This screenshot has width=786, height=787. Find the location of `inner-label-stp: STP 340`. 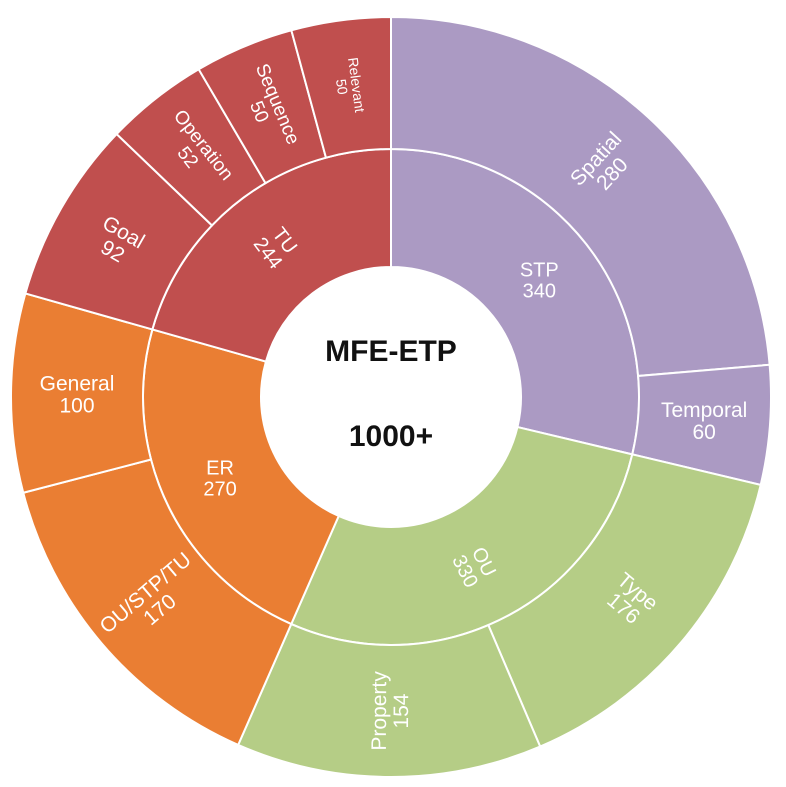

inner-label-stp: STP 340 is located at coordinates (539, 281).